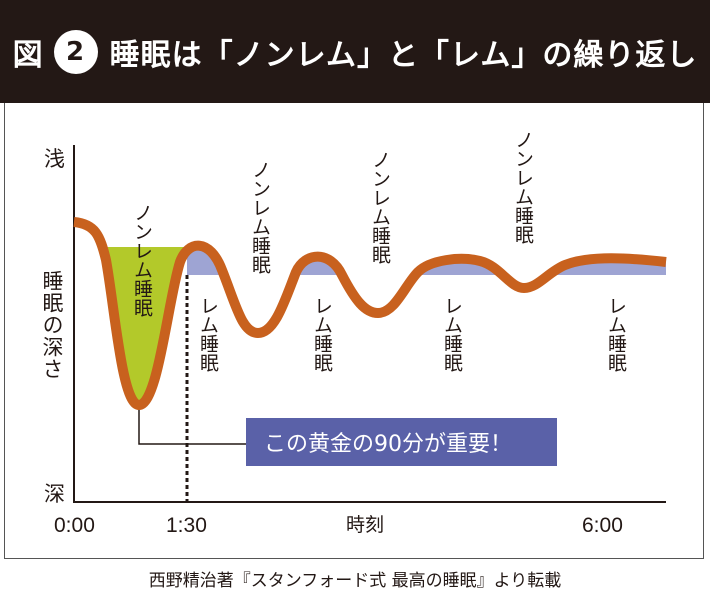 The width and height of the screenshot is (710, 601). What do you see at coordinates (194, 425) in the screenshot?
I see `callout-connector-line` at bounding box center [194, 425].